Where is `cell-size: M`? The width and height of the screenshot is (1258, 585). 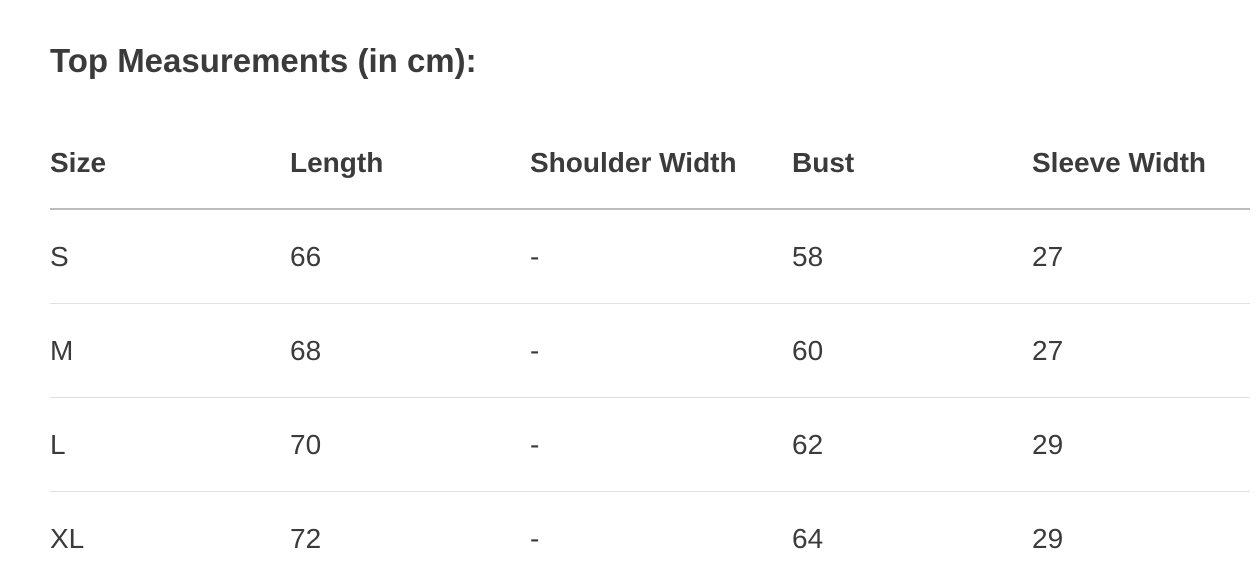
cell-size: M is located at coordinates (62, 350).